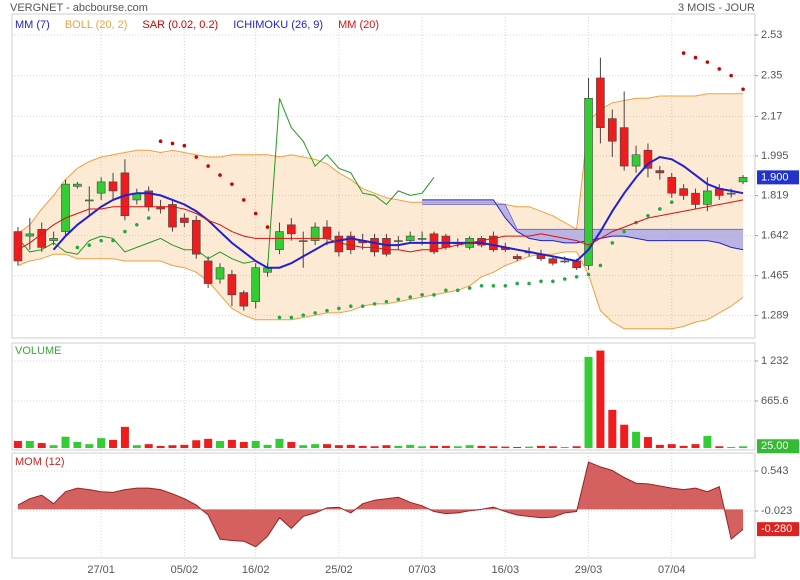 Image resolution: width=800 pixels, height=580 pixels. Describe the element at coordinates (775, 276) in the screenshot. I see `y-tick-label: 1.465` at that location.